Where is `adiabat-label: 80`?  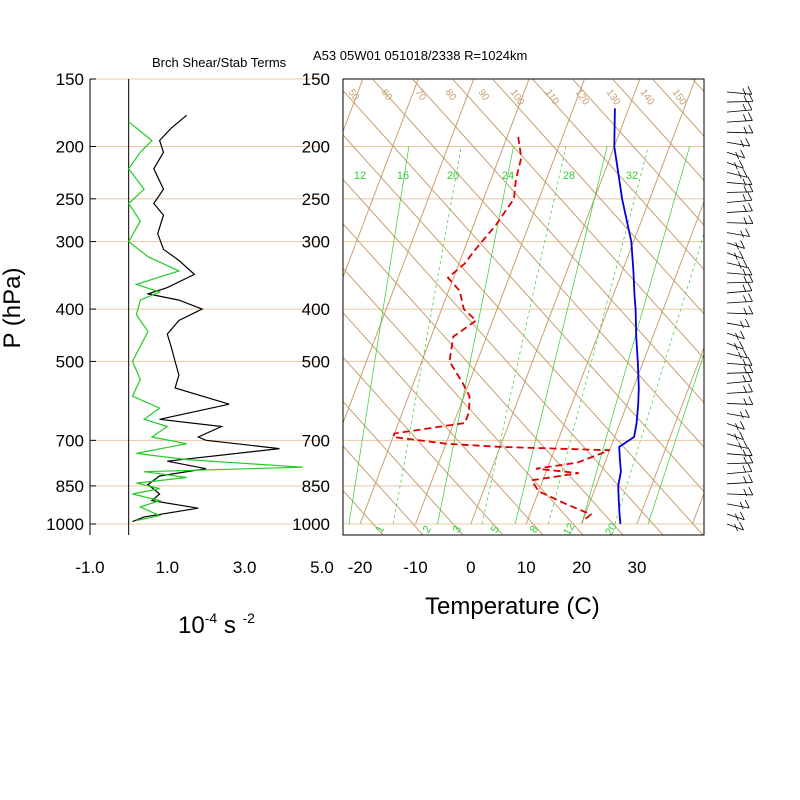 adiabat-label: 80 is located at coordinates (451, 95).